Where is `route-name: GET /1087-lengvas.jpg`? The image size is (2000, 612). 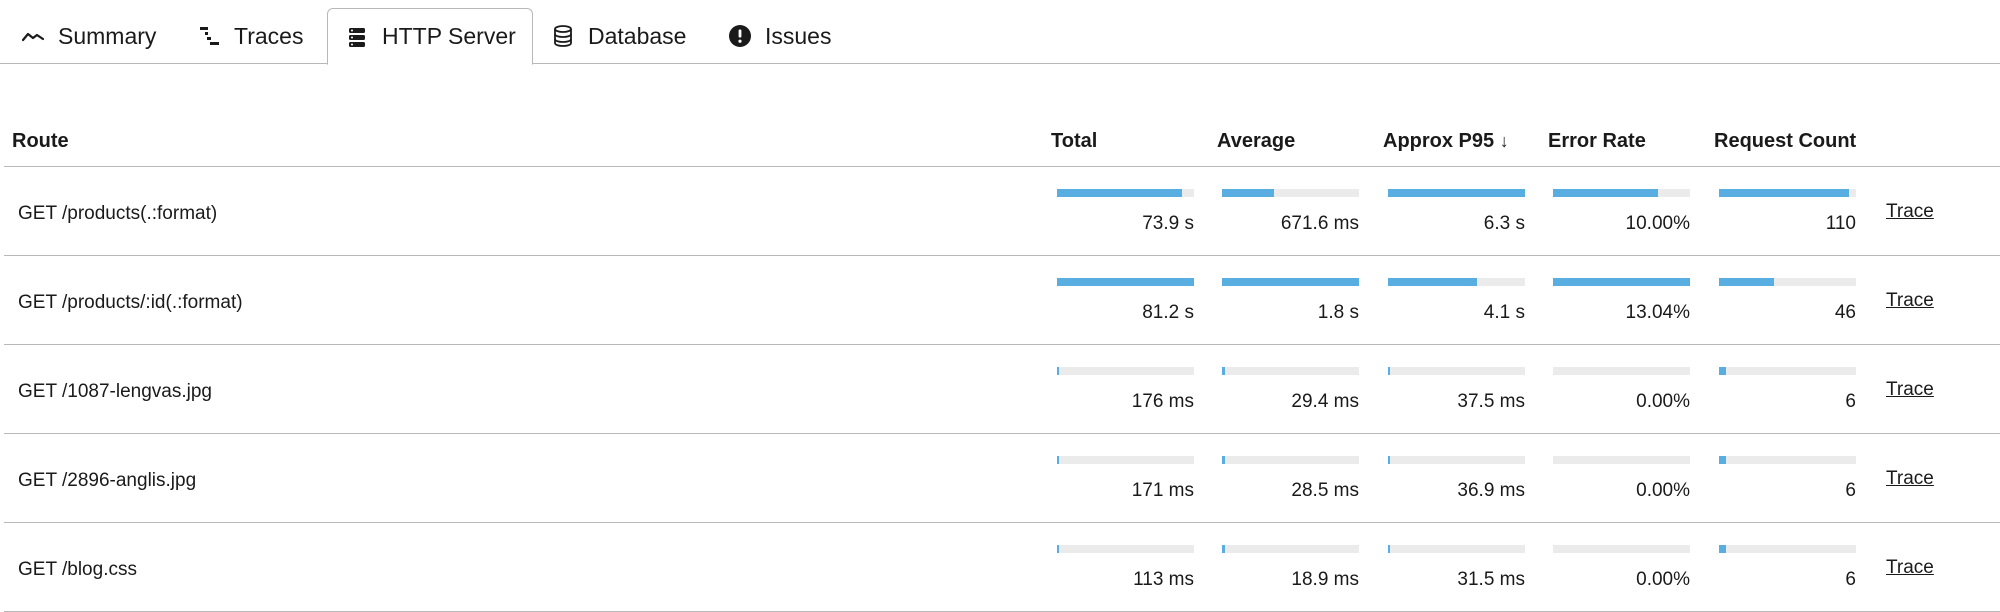 route-name: GET /1087-lengvas.jpg is located at coordinates (115, 391).